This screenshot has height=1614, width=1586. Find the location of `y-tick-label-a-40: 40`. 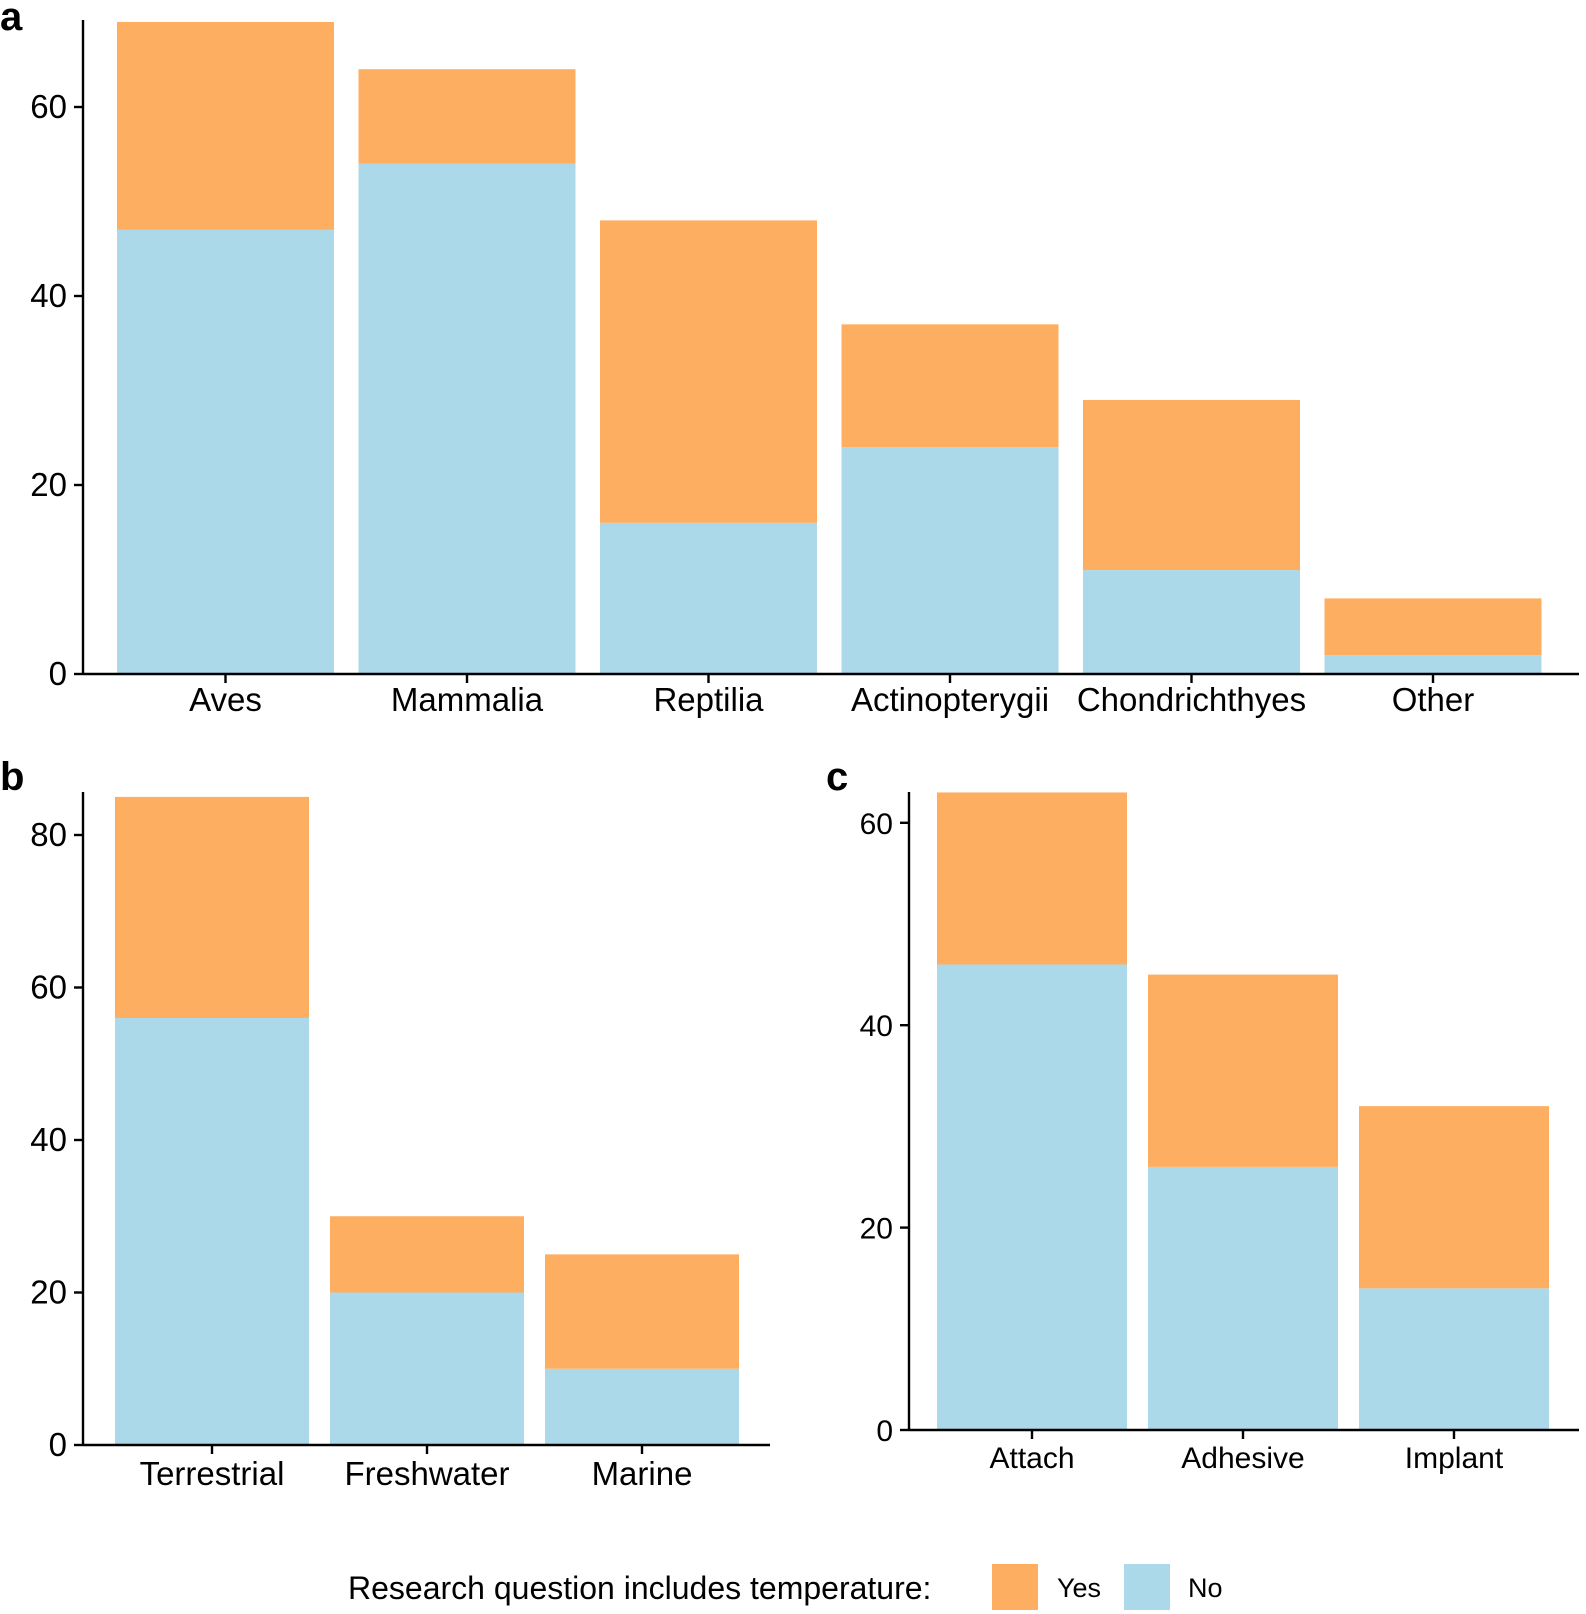

y-tick-label-a-40: 40 is located at coordinates (48, 295).